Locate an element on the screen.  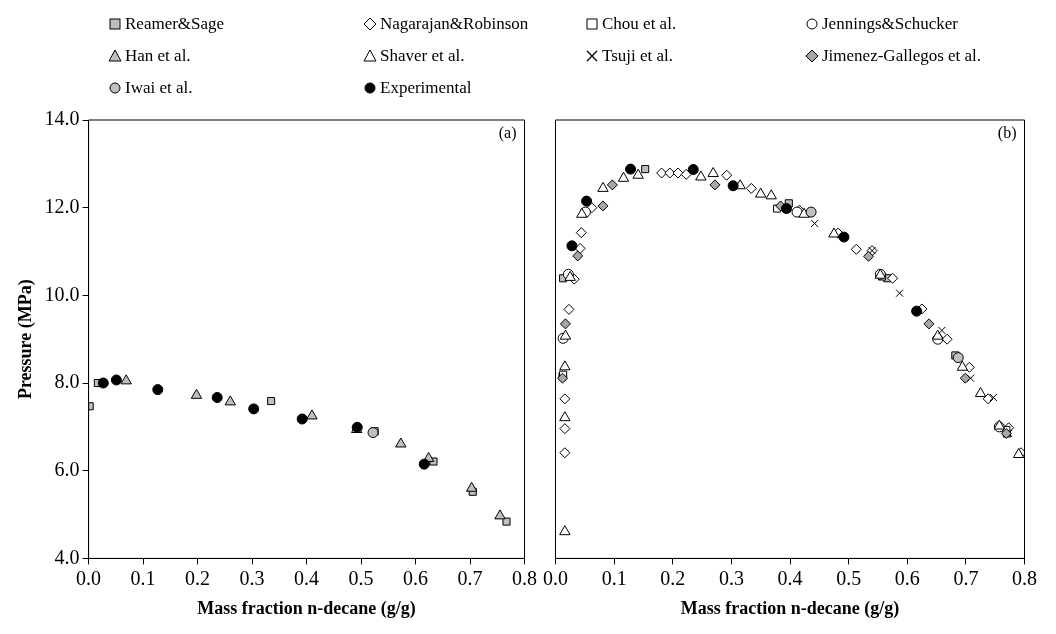
y-tick-label: 10.0 is located at coordinates (62, 293).